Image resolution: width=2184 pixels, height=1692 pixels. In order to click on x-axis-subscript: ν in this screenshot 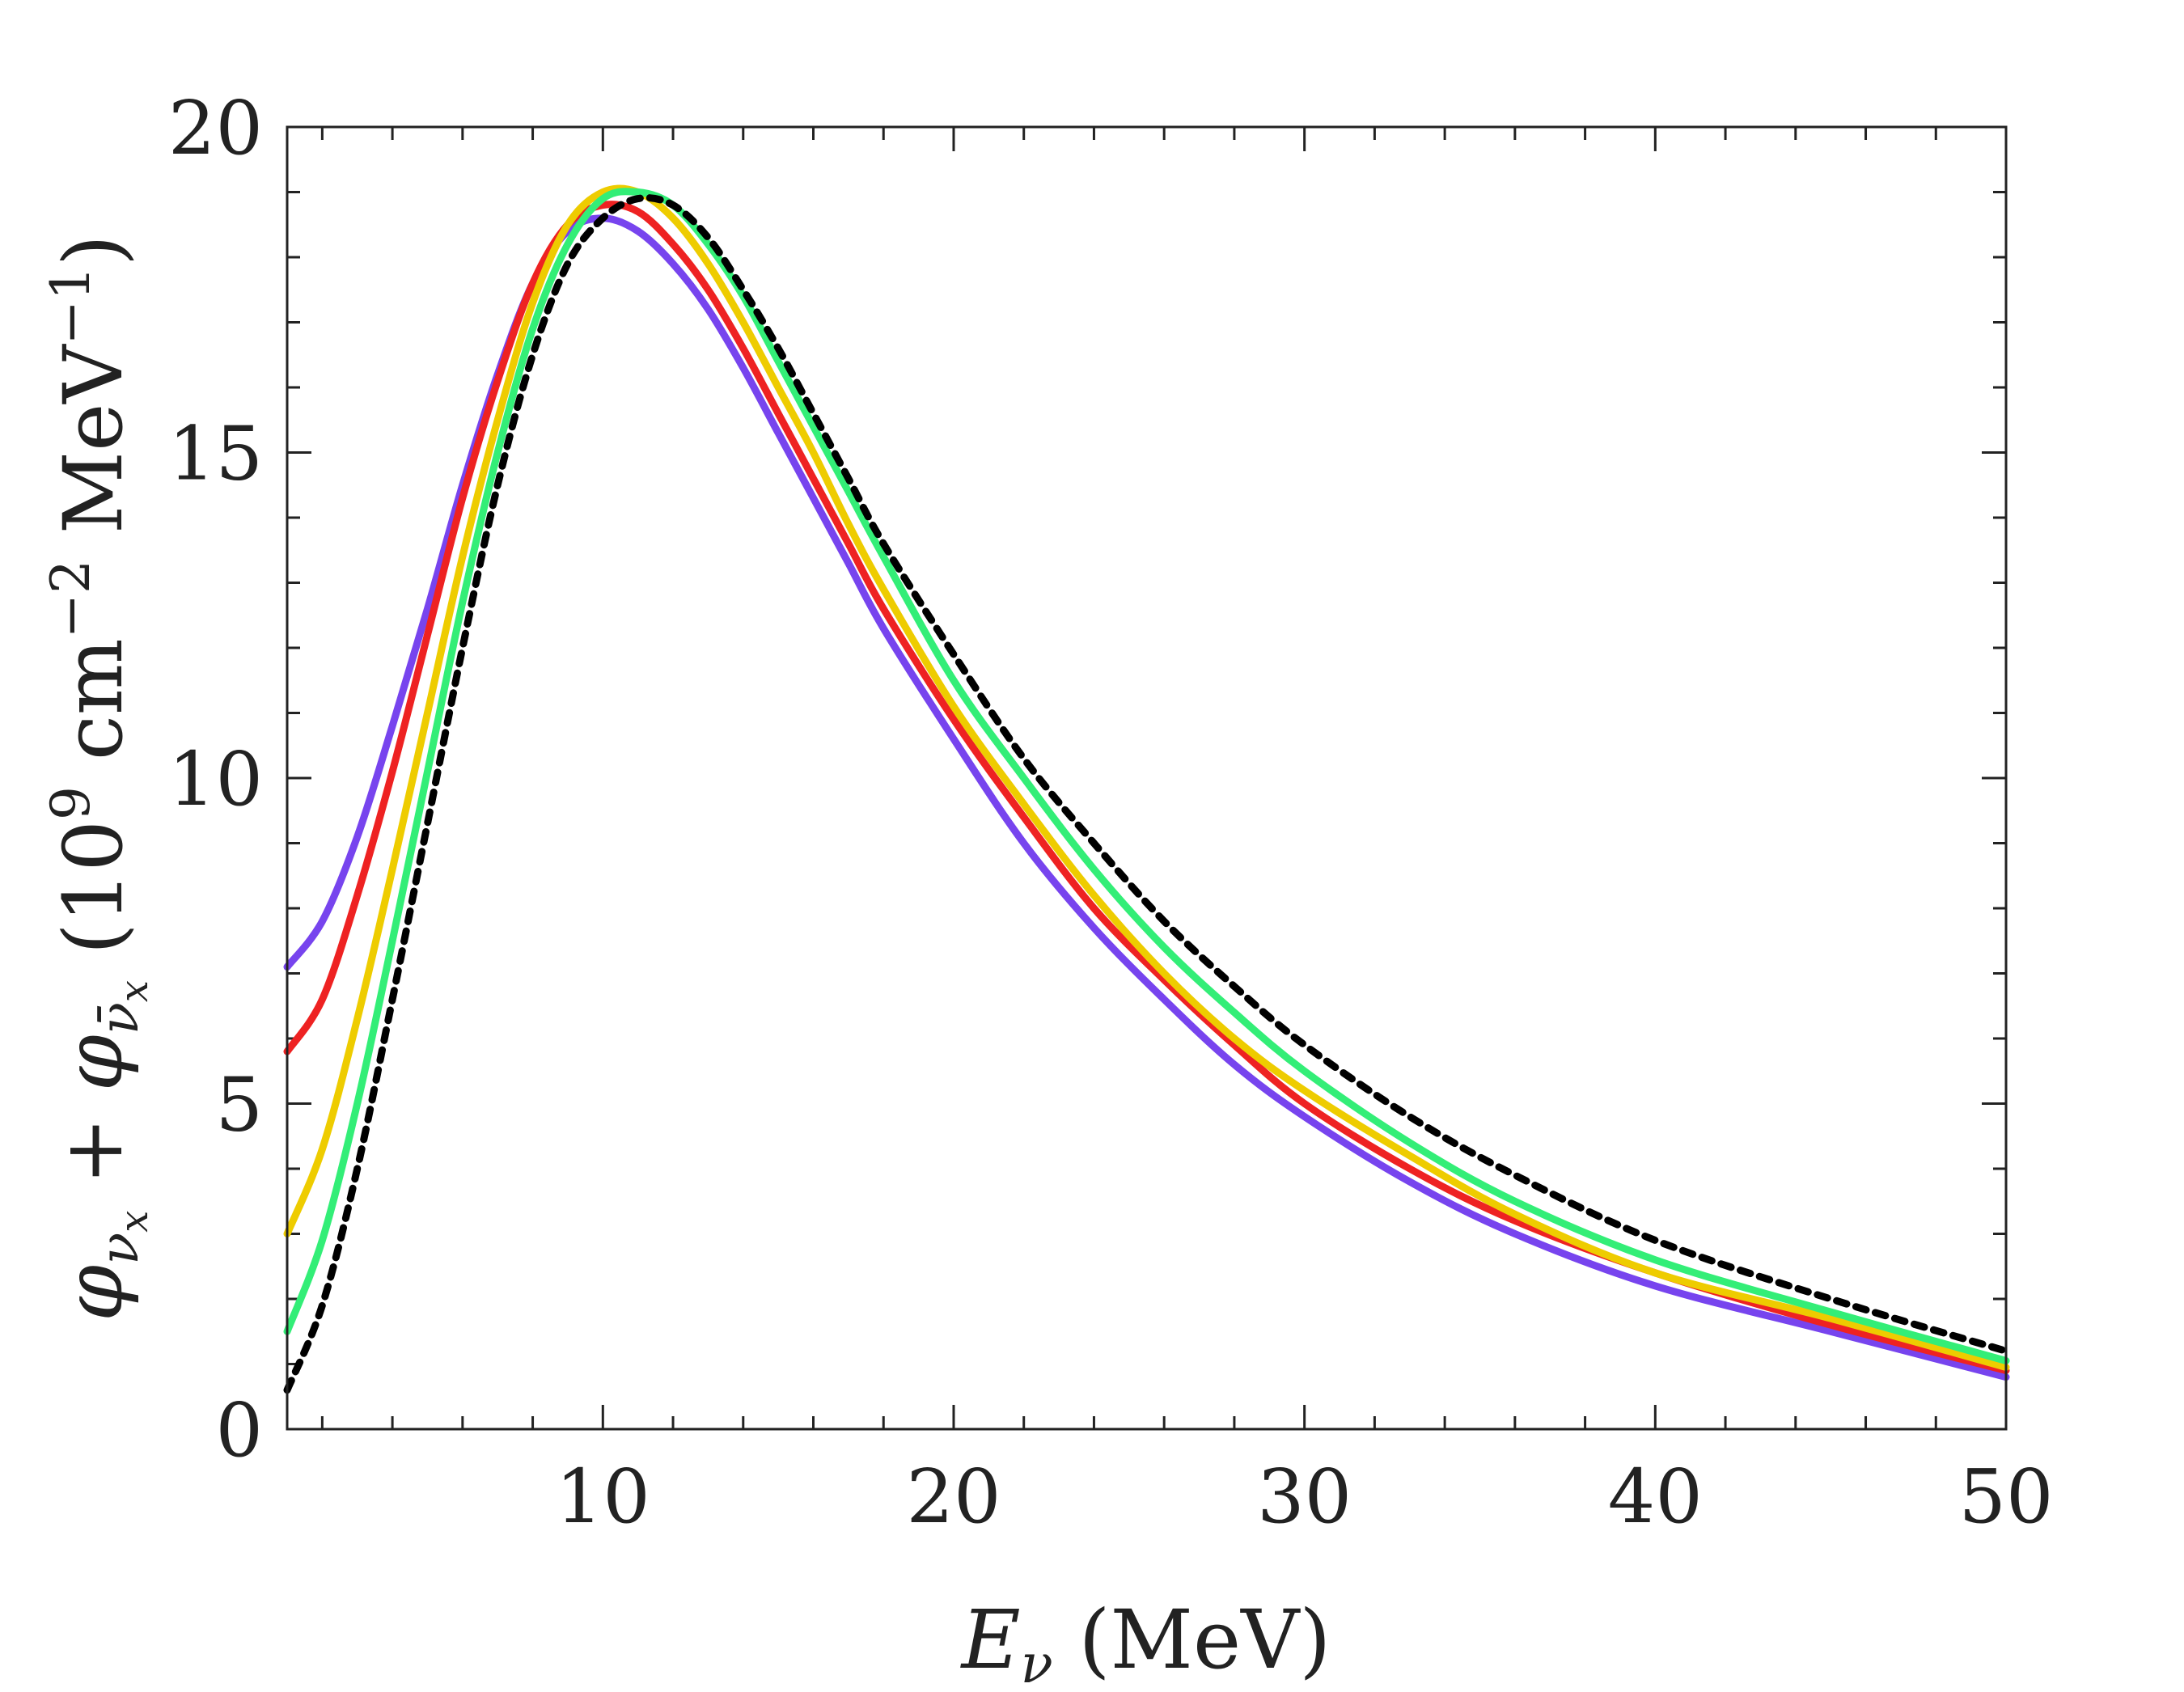, I will do `click(1037, 1662)`.